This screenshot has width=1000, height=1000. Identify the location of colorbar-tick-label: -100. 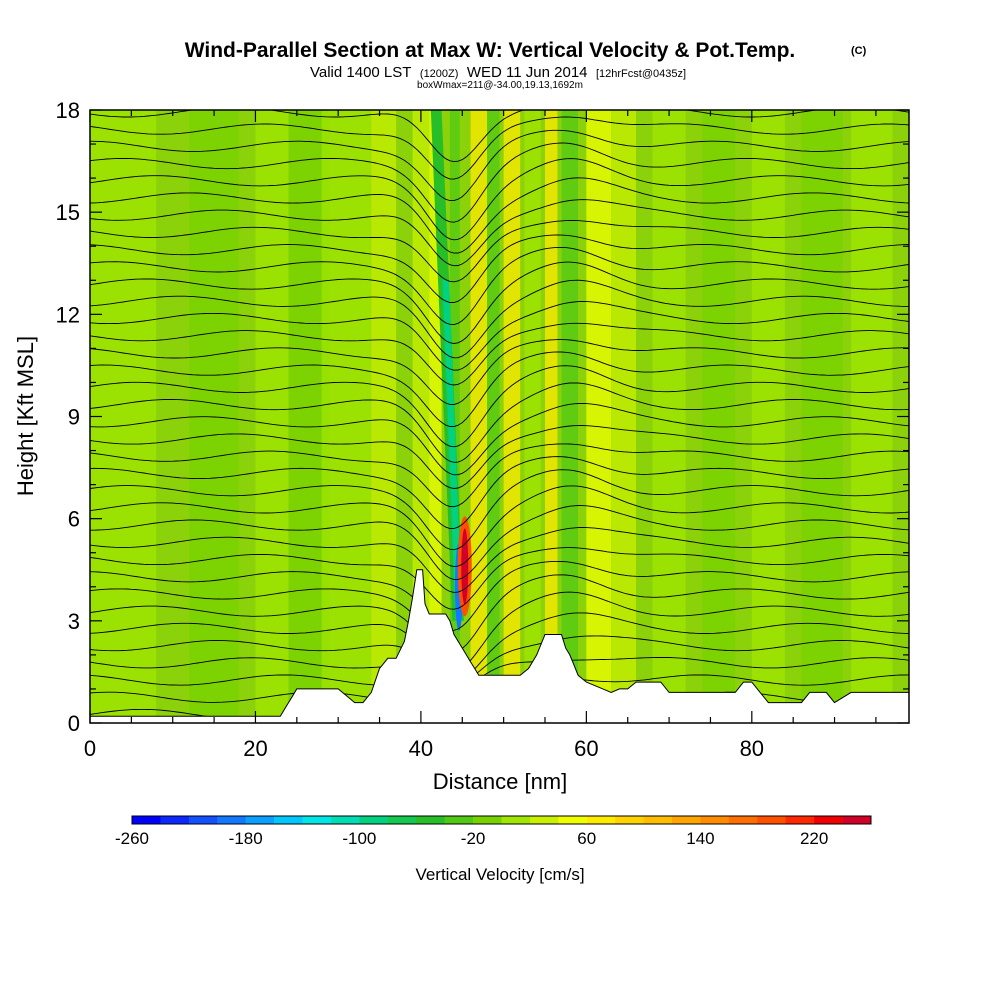
(359, 838).